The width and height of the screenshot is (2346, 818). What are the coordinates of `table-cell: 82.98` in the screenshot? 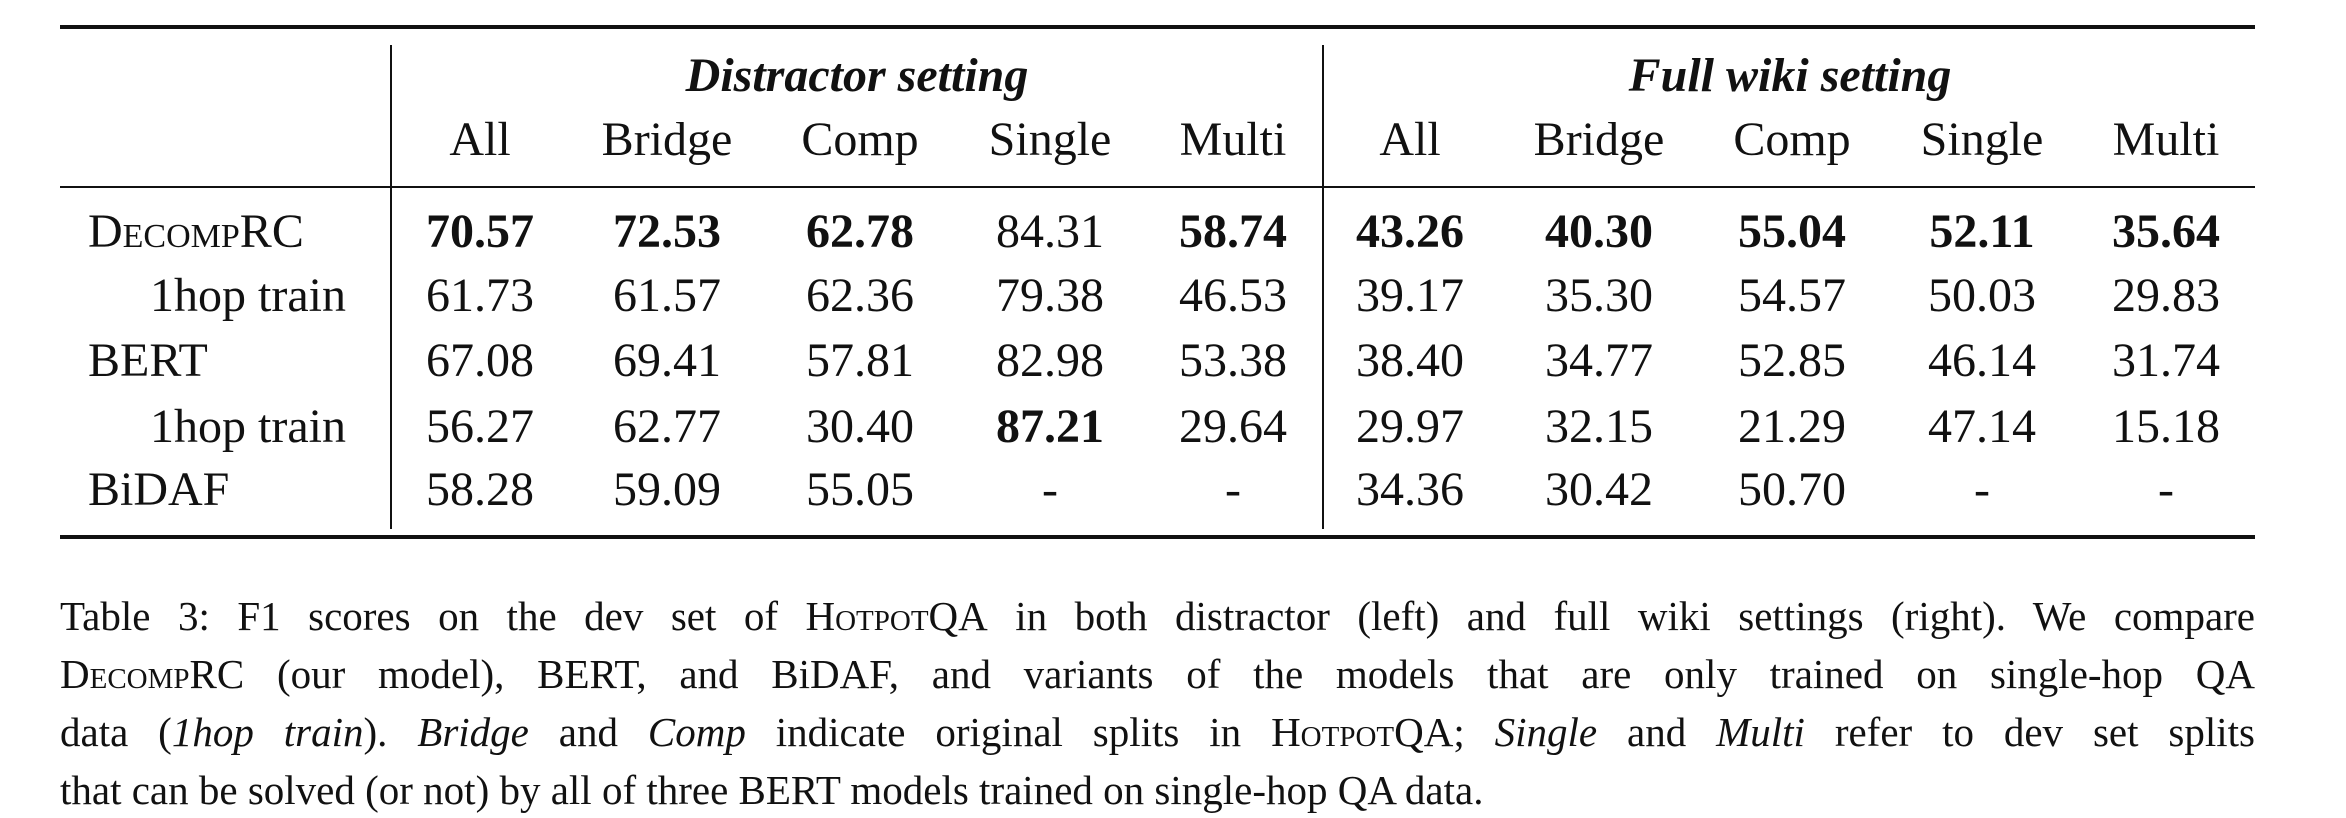 It's located at (1050, 360).